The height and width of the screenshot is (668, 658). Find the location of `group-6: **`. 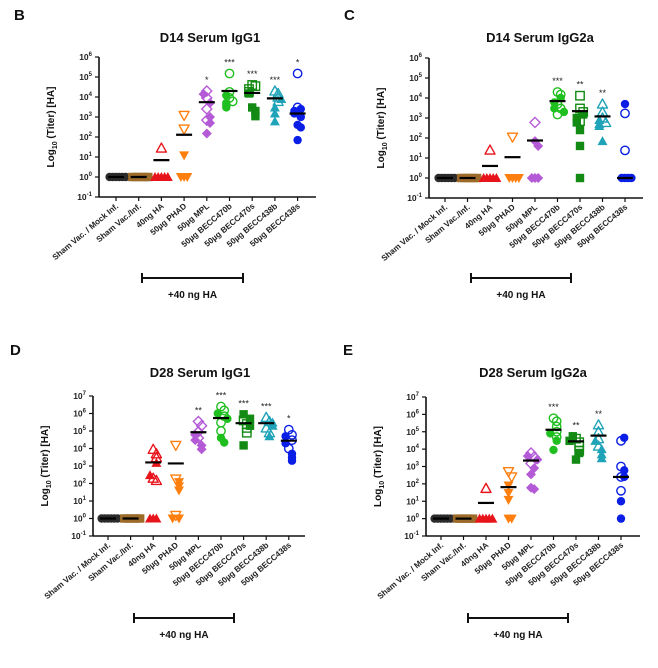

group-6: ** is located at coordinates (575, 442).